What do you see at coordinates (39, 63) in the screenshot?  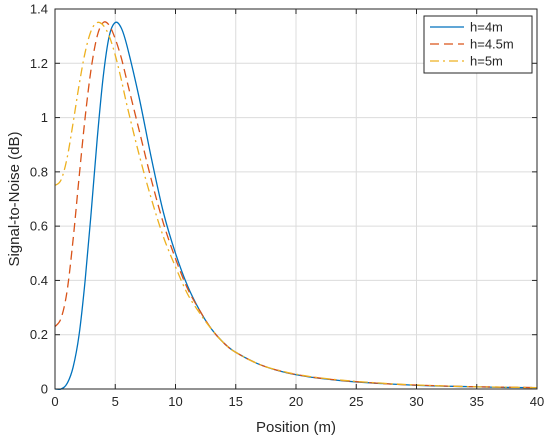 I see `y-tick-label: 1.2` at bounding box center [39, 63].